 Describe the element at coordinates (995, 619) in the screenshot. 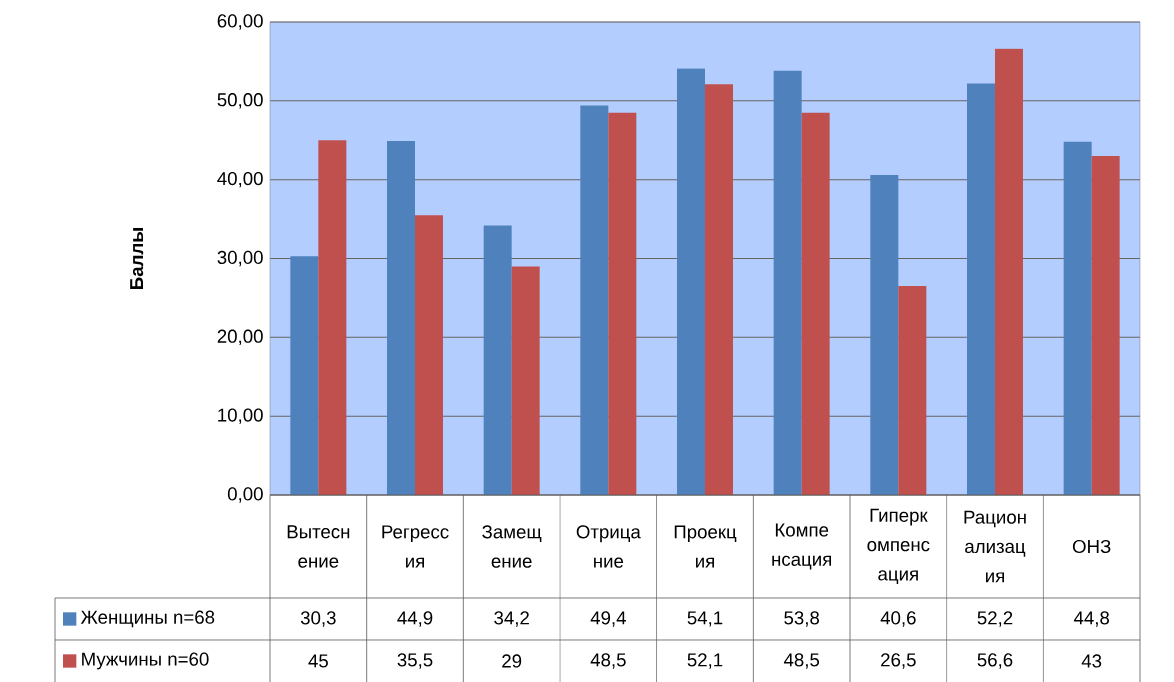

I see `data-label: 52,2` at that location.